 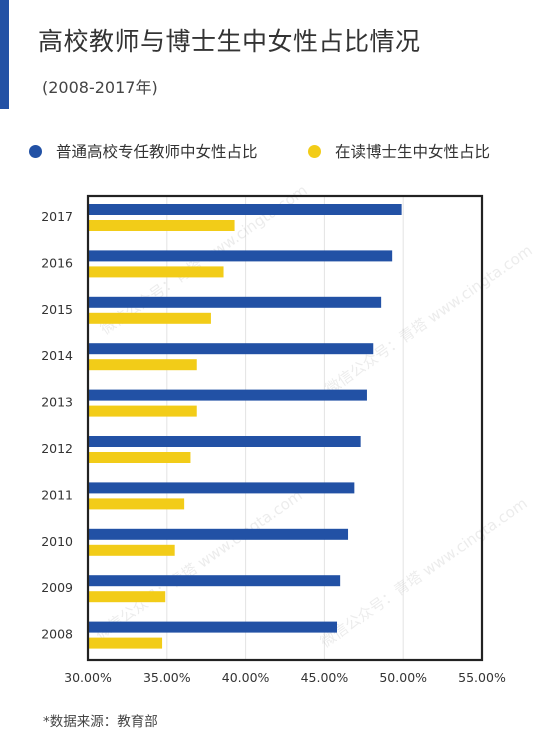 I want to click on bar-phd-2017, so click(x=161, y=225).